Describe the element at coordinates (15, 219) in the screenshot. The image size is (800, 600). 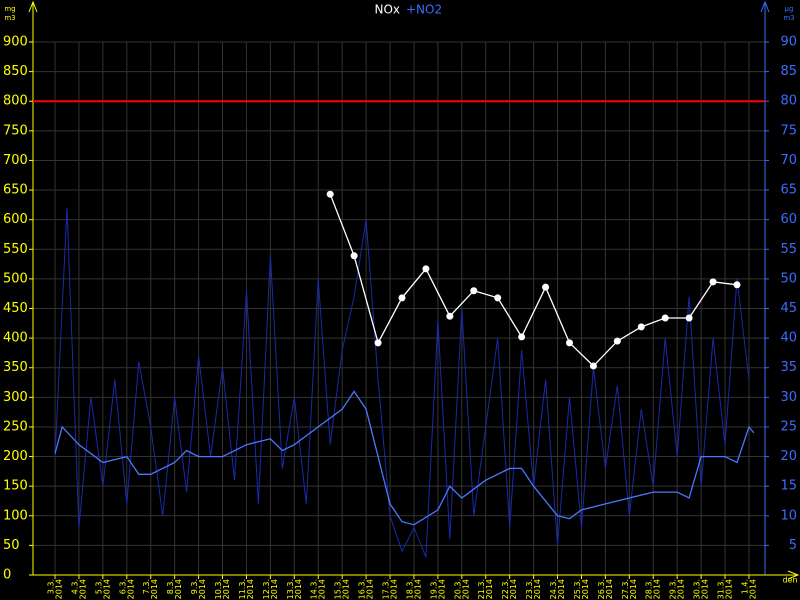
I see `y-tick-label: 600` at that location.